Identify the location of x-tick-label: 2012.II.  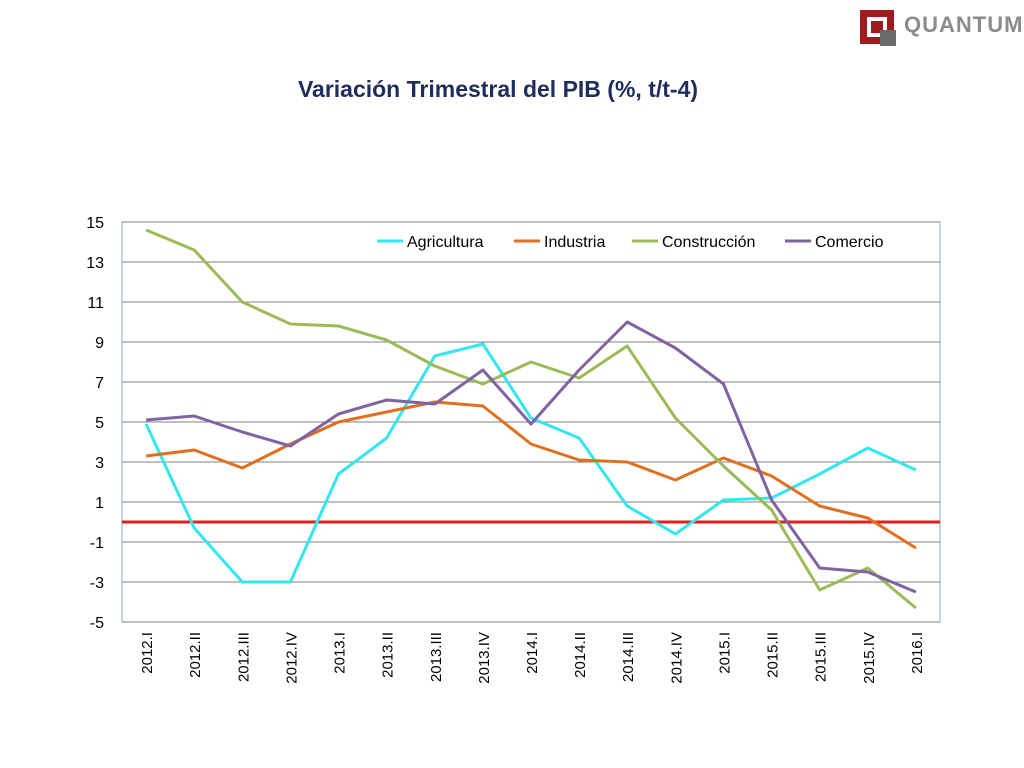
(195, 655).